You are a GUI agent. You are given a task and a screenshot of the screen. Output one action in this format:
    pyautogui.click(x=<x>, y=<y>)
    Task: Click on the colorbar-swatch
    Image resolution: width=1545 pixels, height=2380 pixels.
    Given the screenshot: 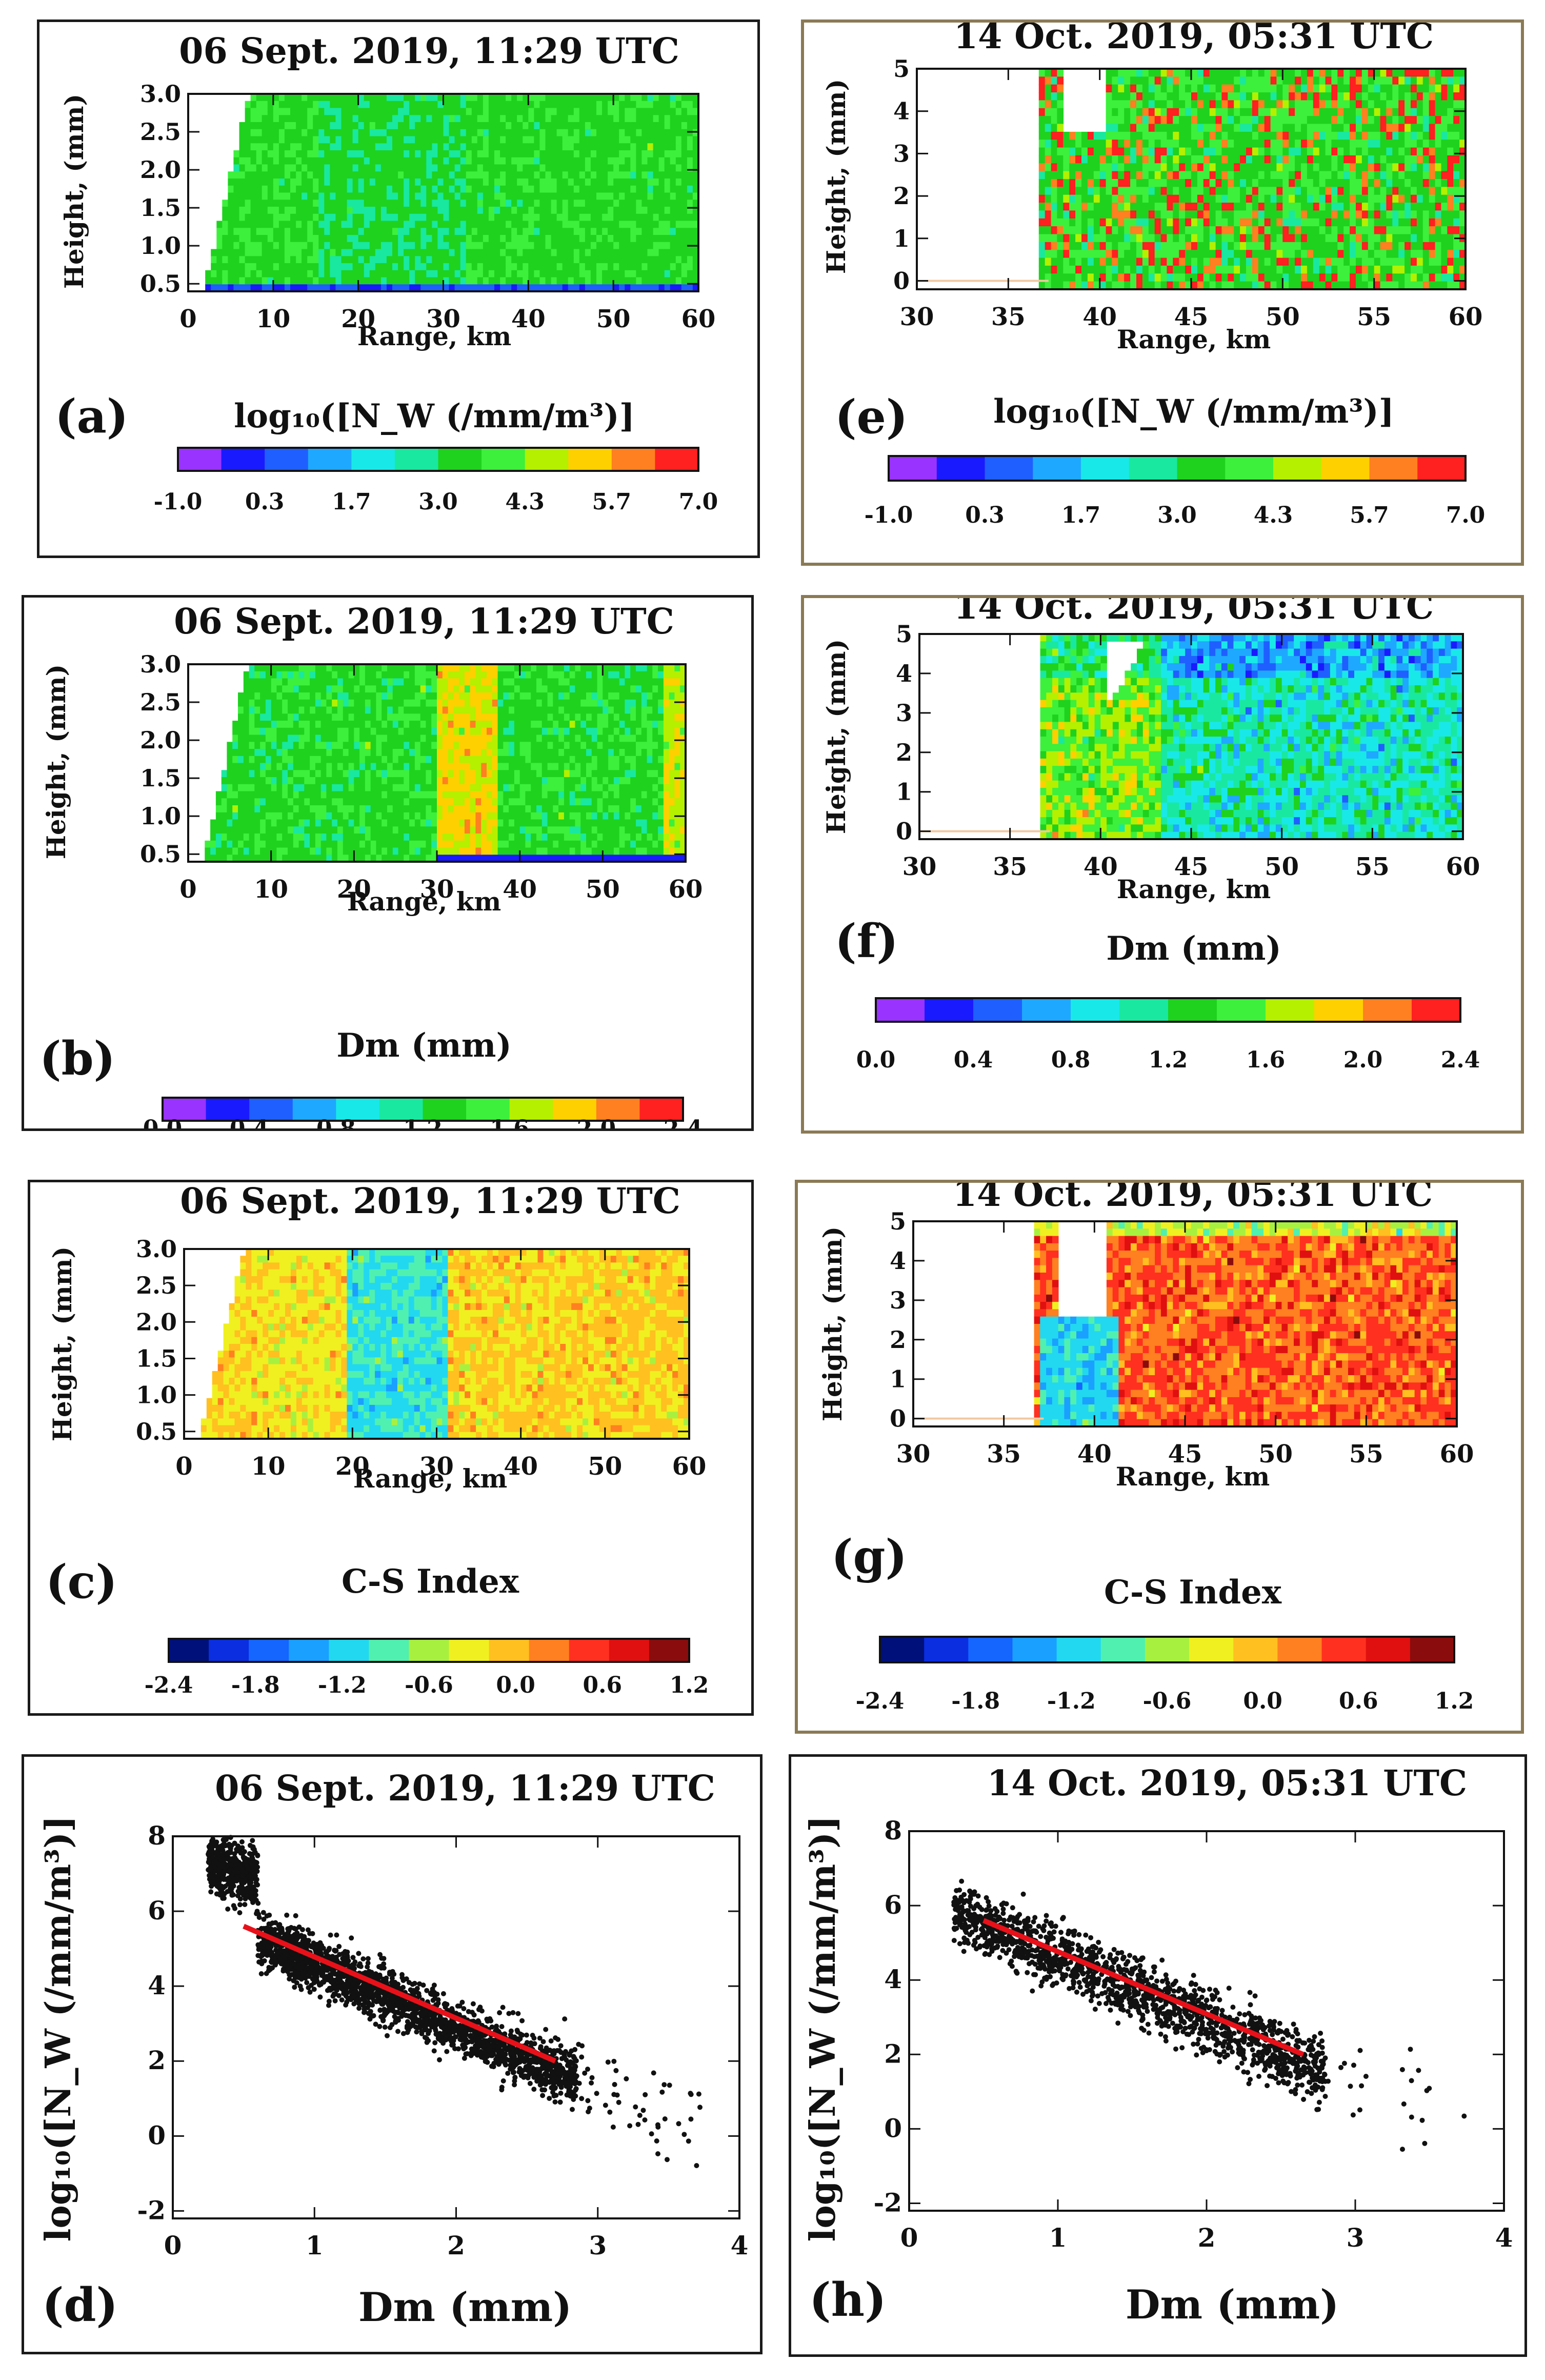 What is the action you would take?
    pyautogui.click(x=677, y=459)
    